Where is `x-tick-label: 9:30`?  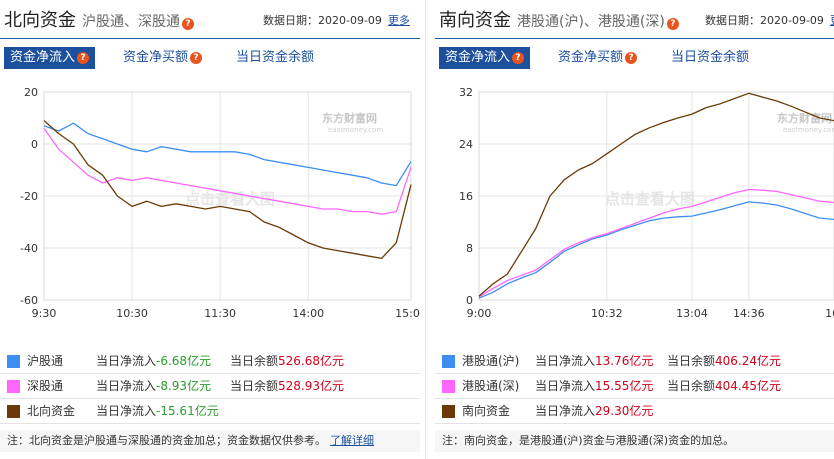
x-tick-label: 9:30 is located at coordinates (44, 313).